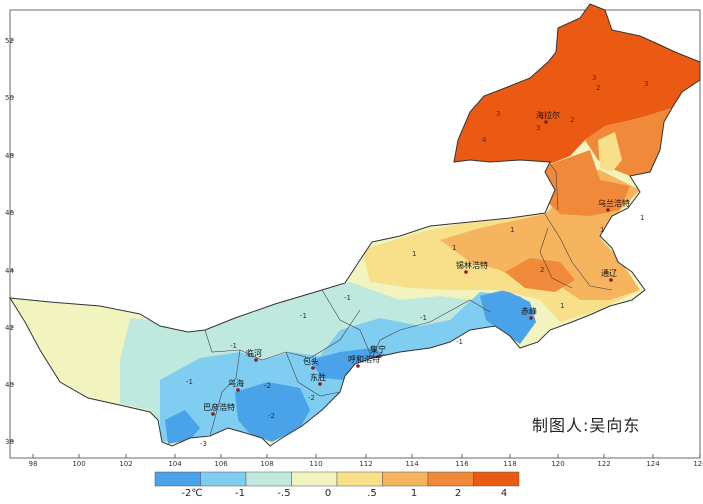 The height and width of the screenshot is (504, 703). I want to click on y-tick-label: 44, so click(9, 271).